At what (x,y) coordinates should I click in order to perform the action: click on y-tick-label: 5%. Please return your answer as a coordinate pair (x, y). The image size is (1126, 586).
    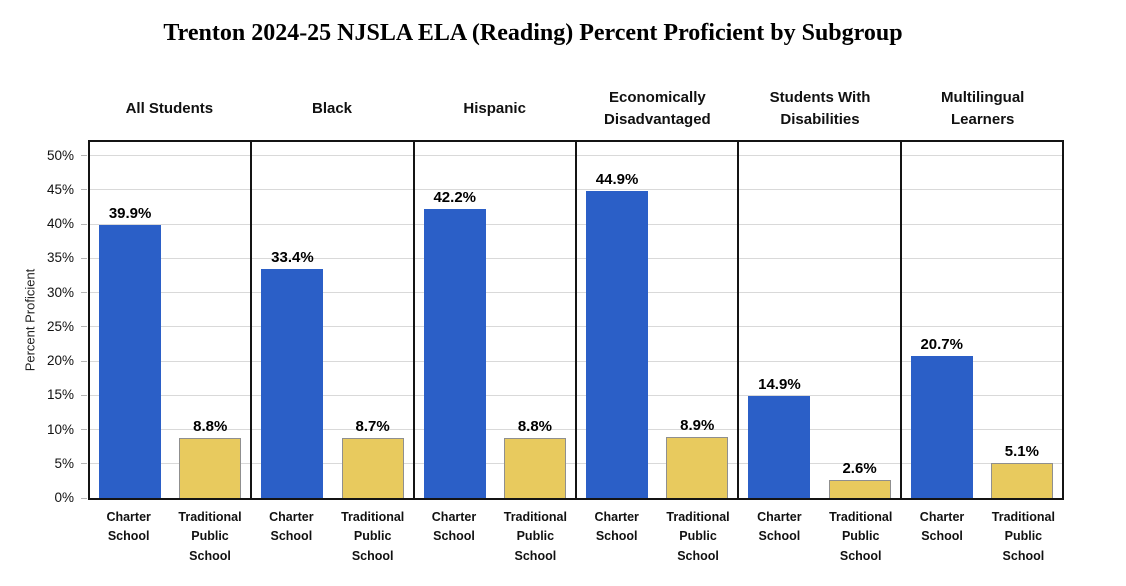
    Looking at the image, I should click on (64, 463).